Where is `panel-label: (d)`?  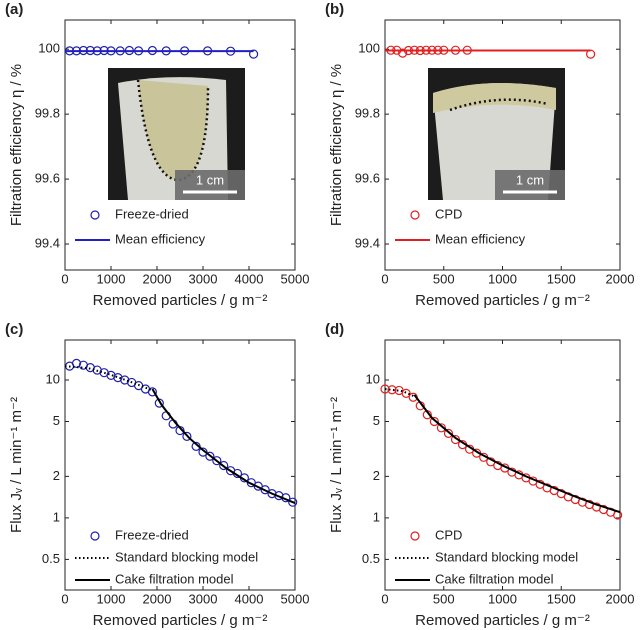
panel-label: (d) is located at coordinates (334, 329).